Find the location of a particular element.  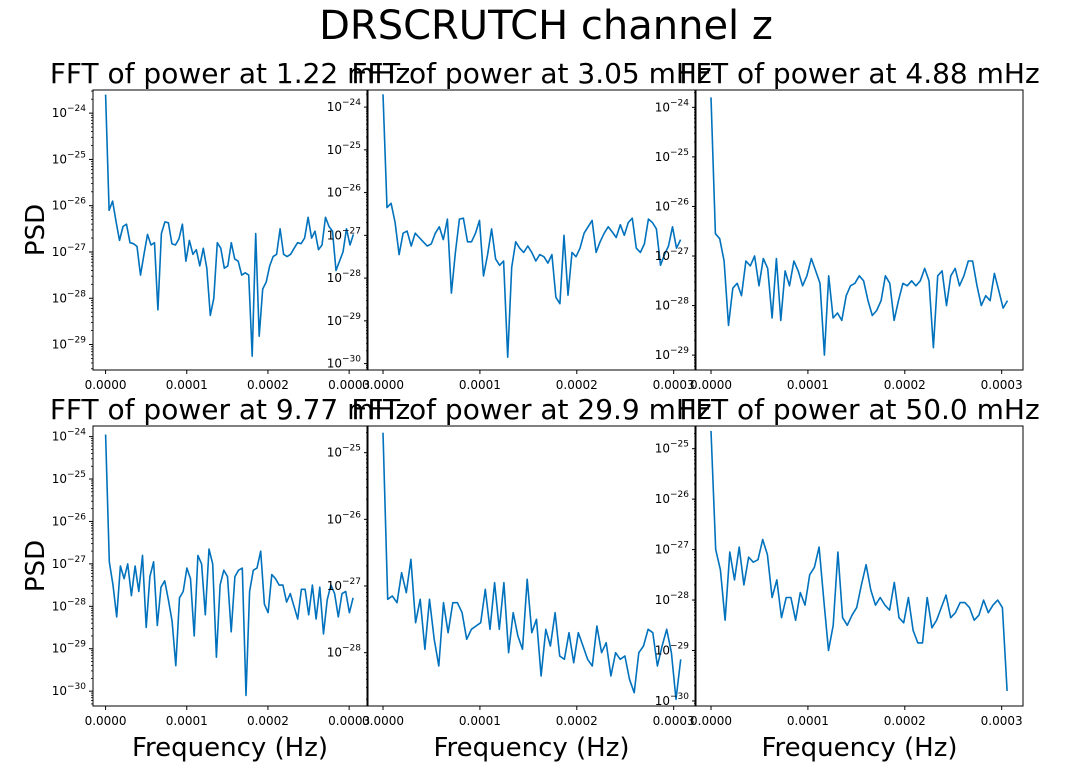

subplot-title: FFT of power at 3.05 mHz is located at coordinates (531, 73).